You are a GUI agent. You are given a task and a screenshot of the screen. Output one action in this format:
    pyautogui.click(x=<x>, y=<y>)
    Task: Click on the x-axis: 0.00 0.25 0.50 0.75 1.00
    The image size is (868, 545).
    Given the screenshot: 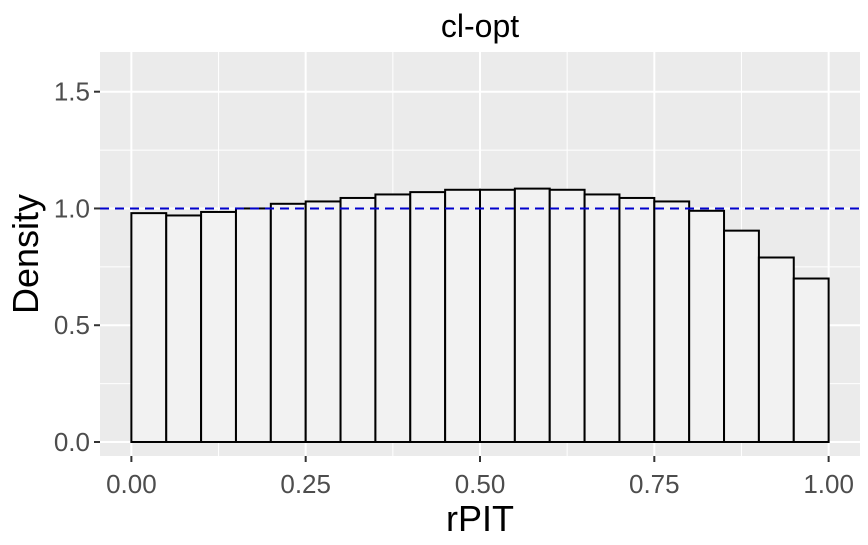 What is the action you would take?
    pyautogui.click(x=480, y=477)
    